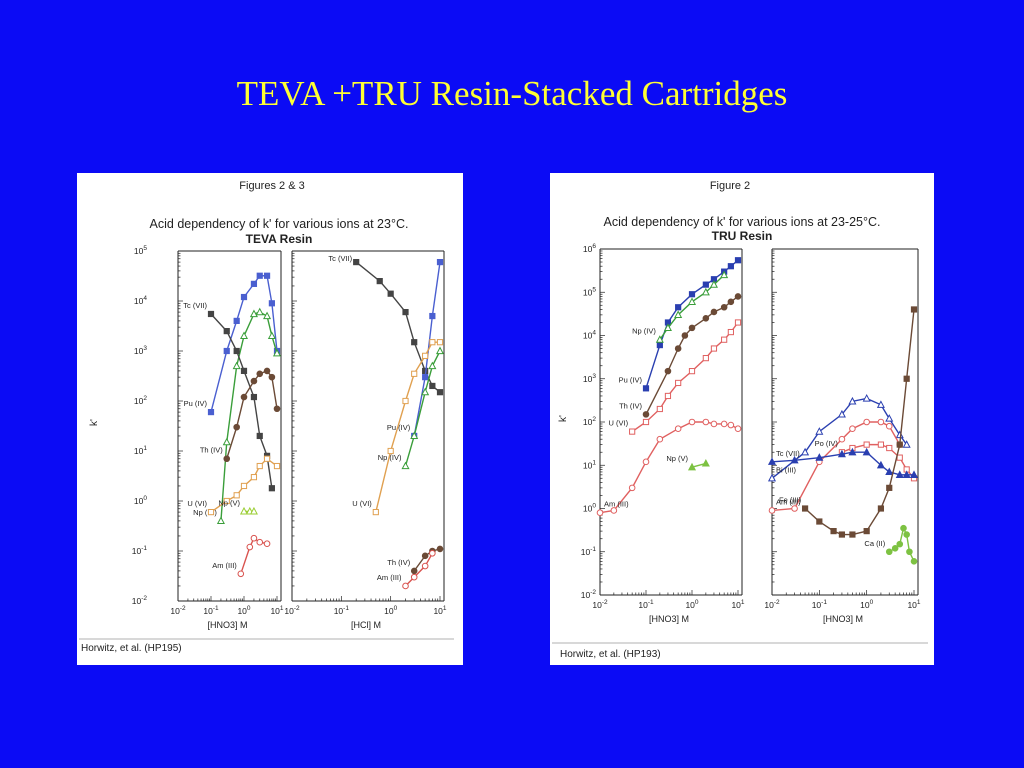 The height and width of the screenshot is (768, 1024). Describe the element at coordinates (589, 594) in the screenshot. I see `y-tick-label: 10⁻²` at that location.